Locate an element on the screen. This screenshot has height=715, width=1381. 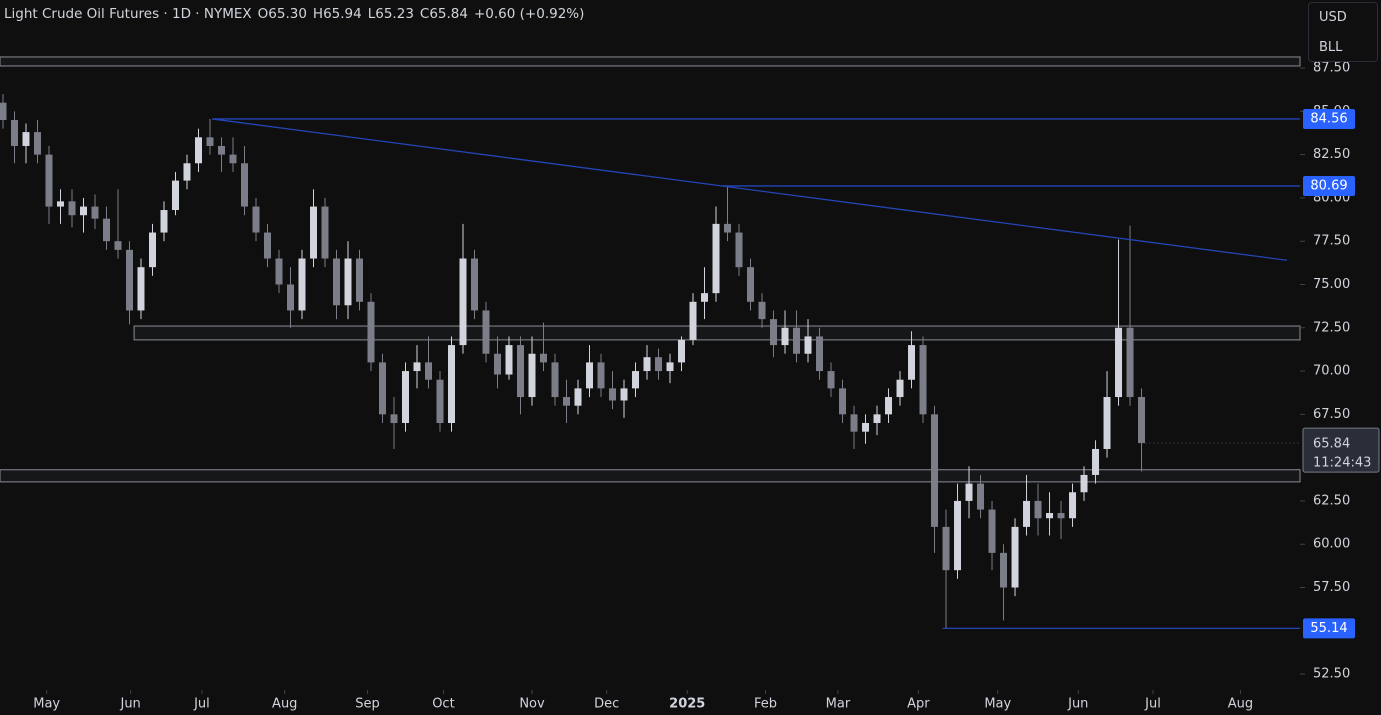
x-tick-label: 2025 is located at coordinates (687, 704).